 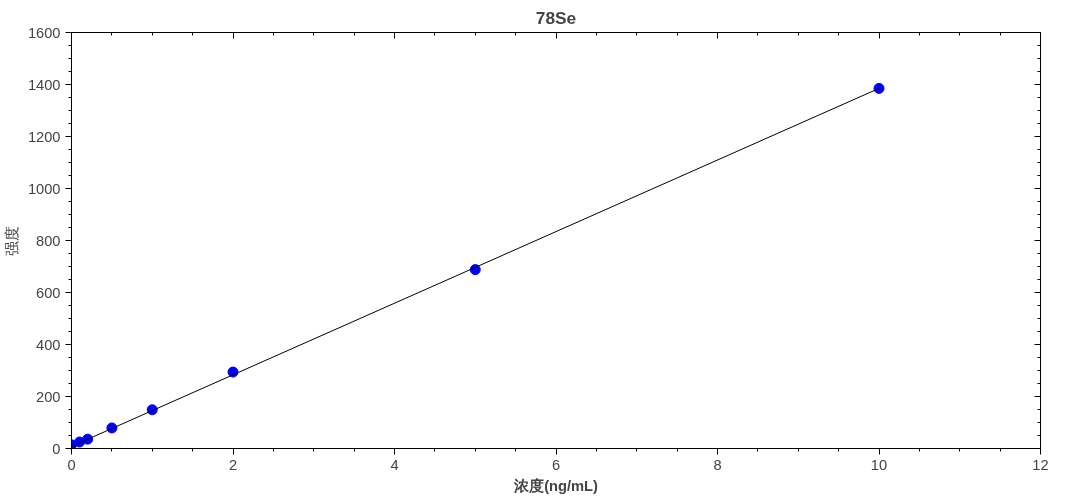 What do you see at coordinates (48, 240) in the screenshot?
I see `y-tick-label: 800` at bounding box center [48, 240].